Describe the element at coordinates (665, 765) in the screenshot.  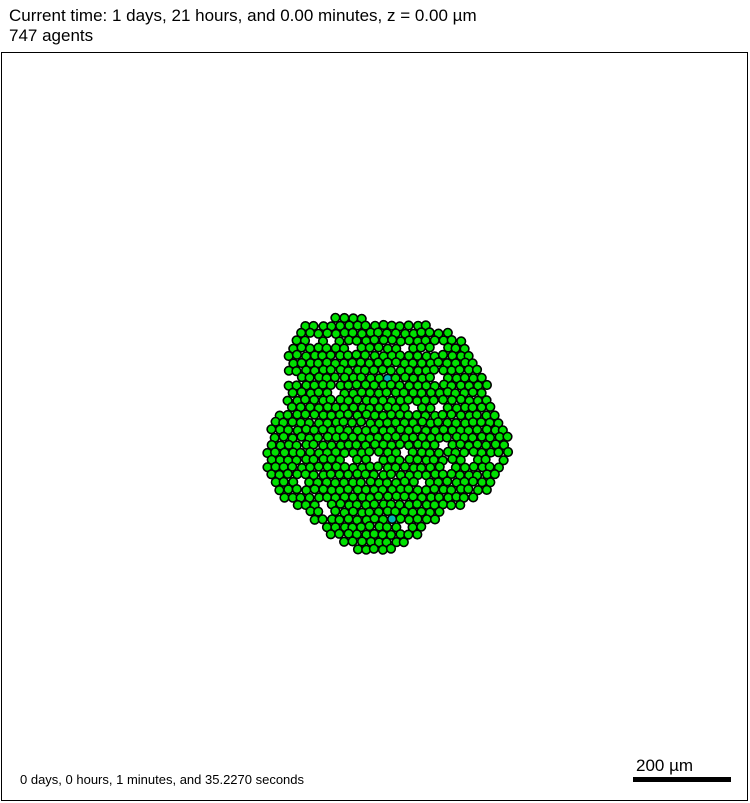
I see `scale-bar-label: 200 µm` at that location.